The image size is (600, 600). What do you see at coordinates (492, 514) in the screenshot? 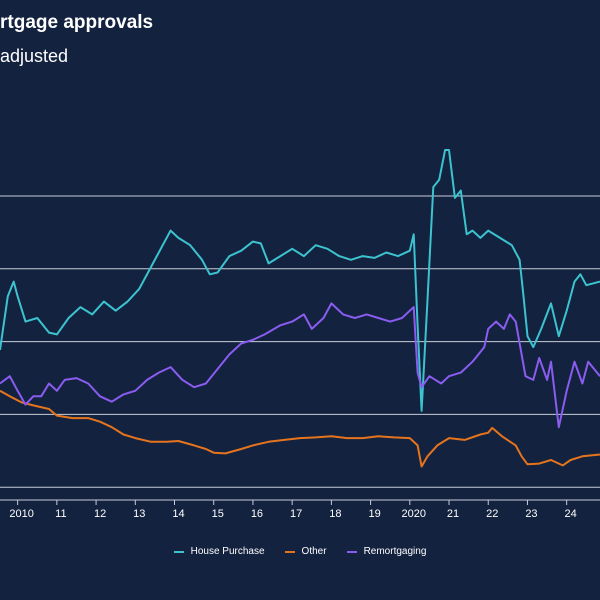
I see `x-tick-label: 22` at bounding box center [492, 514].